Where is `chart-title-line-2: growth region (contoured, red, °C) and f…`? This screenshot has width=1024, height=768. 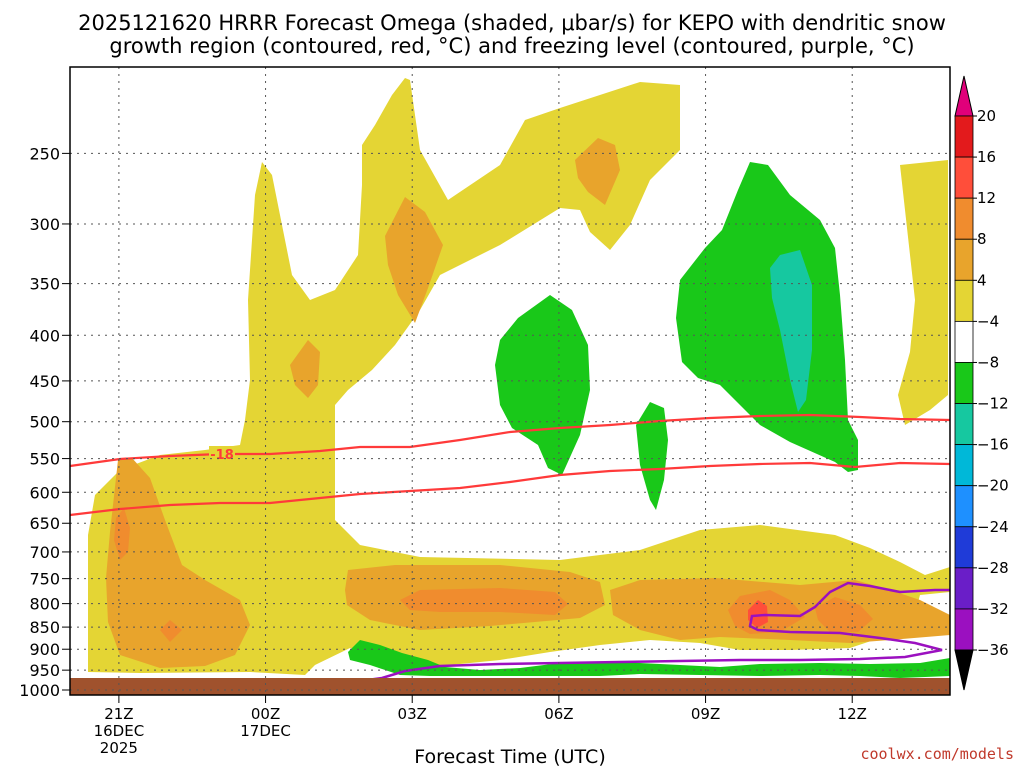
chart-title-line-2: growth region (contoured, red, °C) and f… is located at coordinates (511, 46).